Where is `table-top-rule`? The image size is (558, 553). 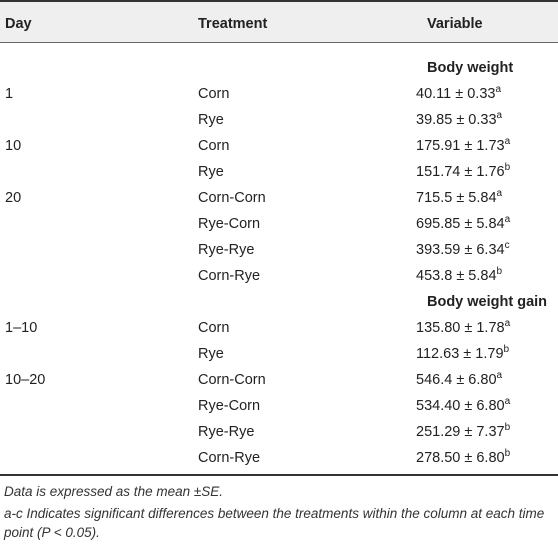
table-top-rule is located at coordinates (279, 1).